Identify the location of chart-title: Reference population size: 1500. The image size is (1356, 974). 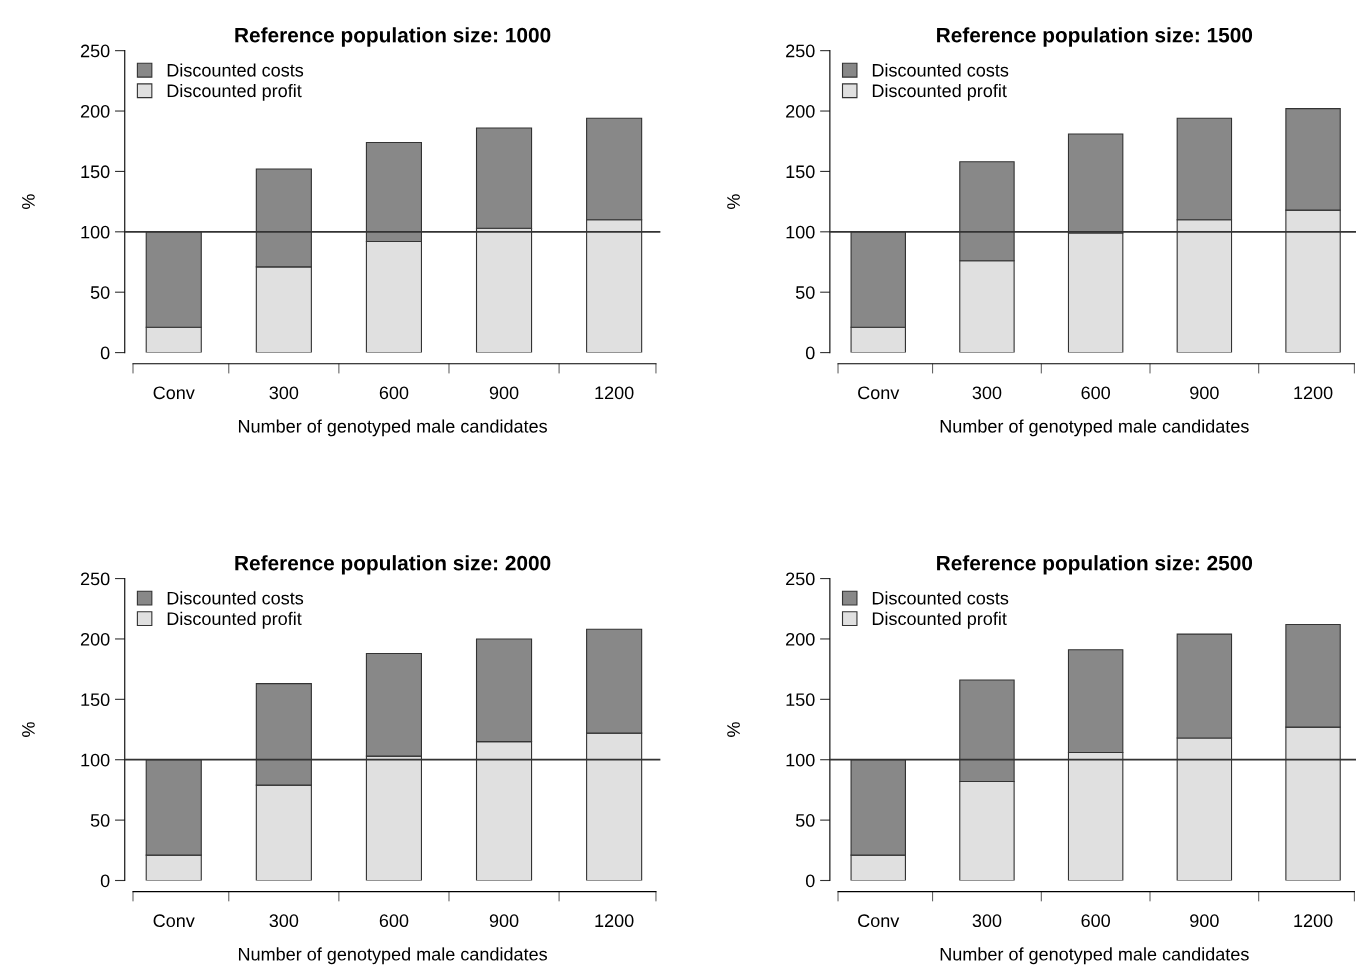
(1095, 37).